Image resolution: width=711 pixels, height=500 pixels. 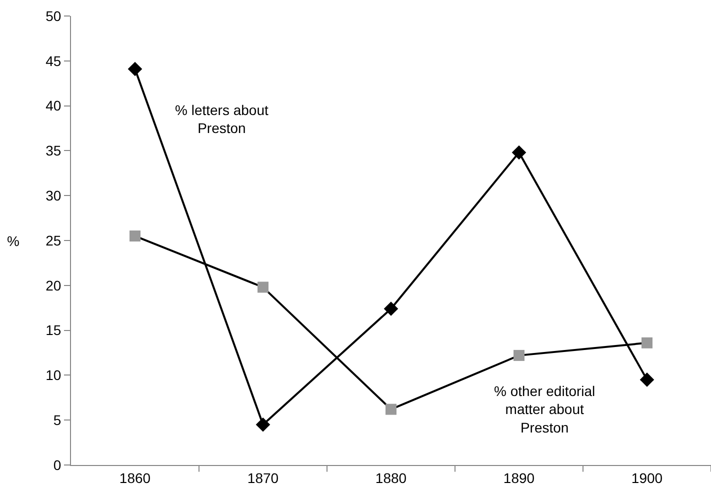 I want to click on y-tick-label: 15, so click(x=54, y=330).